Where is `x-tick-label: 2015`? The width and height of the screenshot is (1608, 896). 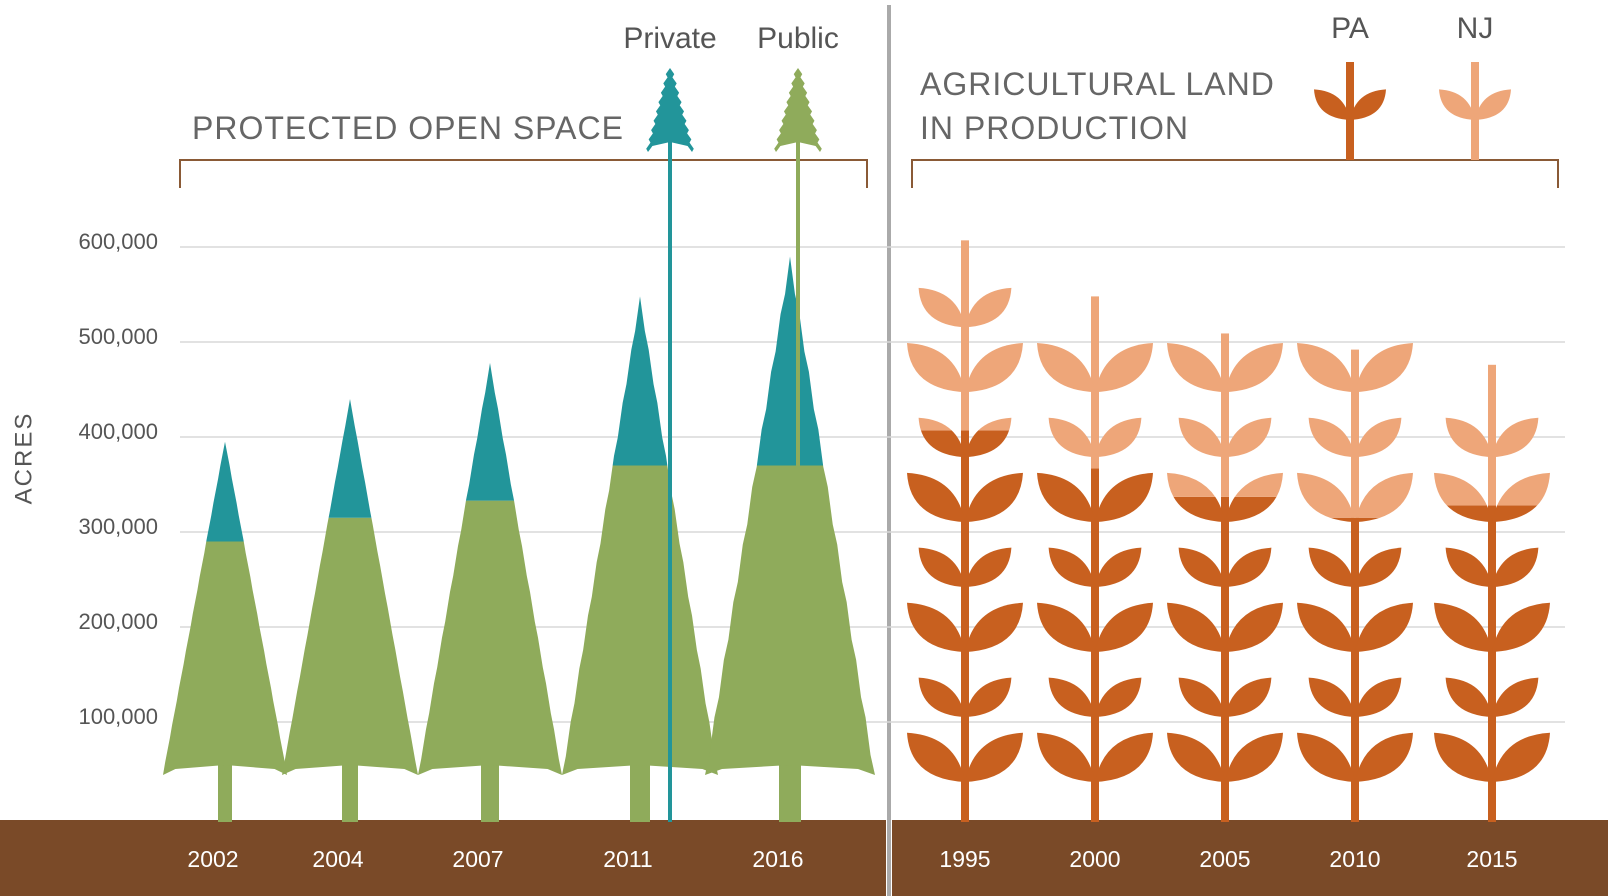
x-tick-label: 2015 is located at coordinates (1491, 859).